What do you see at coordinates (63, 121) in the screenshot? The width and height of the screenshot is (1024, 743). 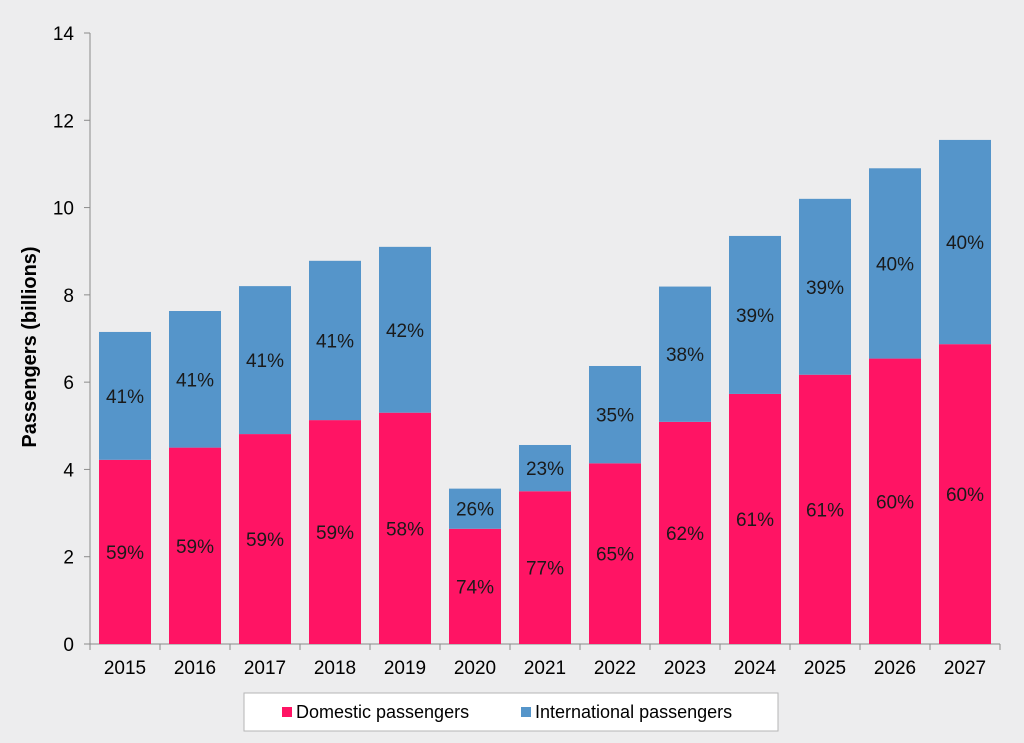 I see `y-tick-label: 12` at bounding box center [63, 121].